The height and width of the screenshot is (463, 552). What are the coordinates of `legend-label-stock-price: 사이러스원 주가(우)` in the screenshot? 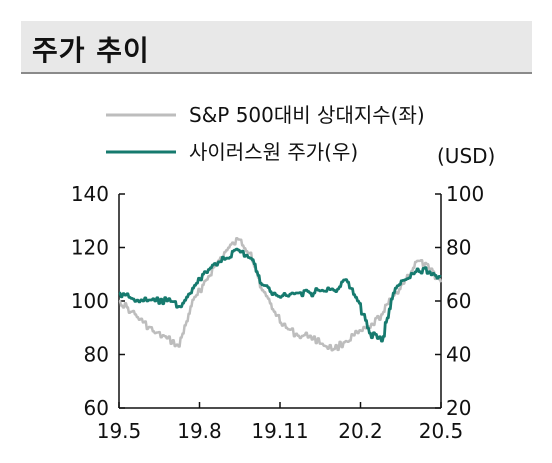 It's located at (273, 152).